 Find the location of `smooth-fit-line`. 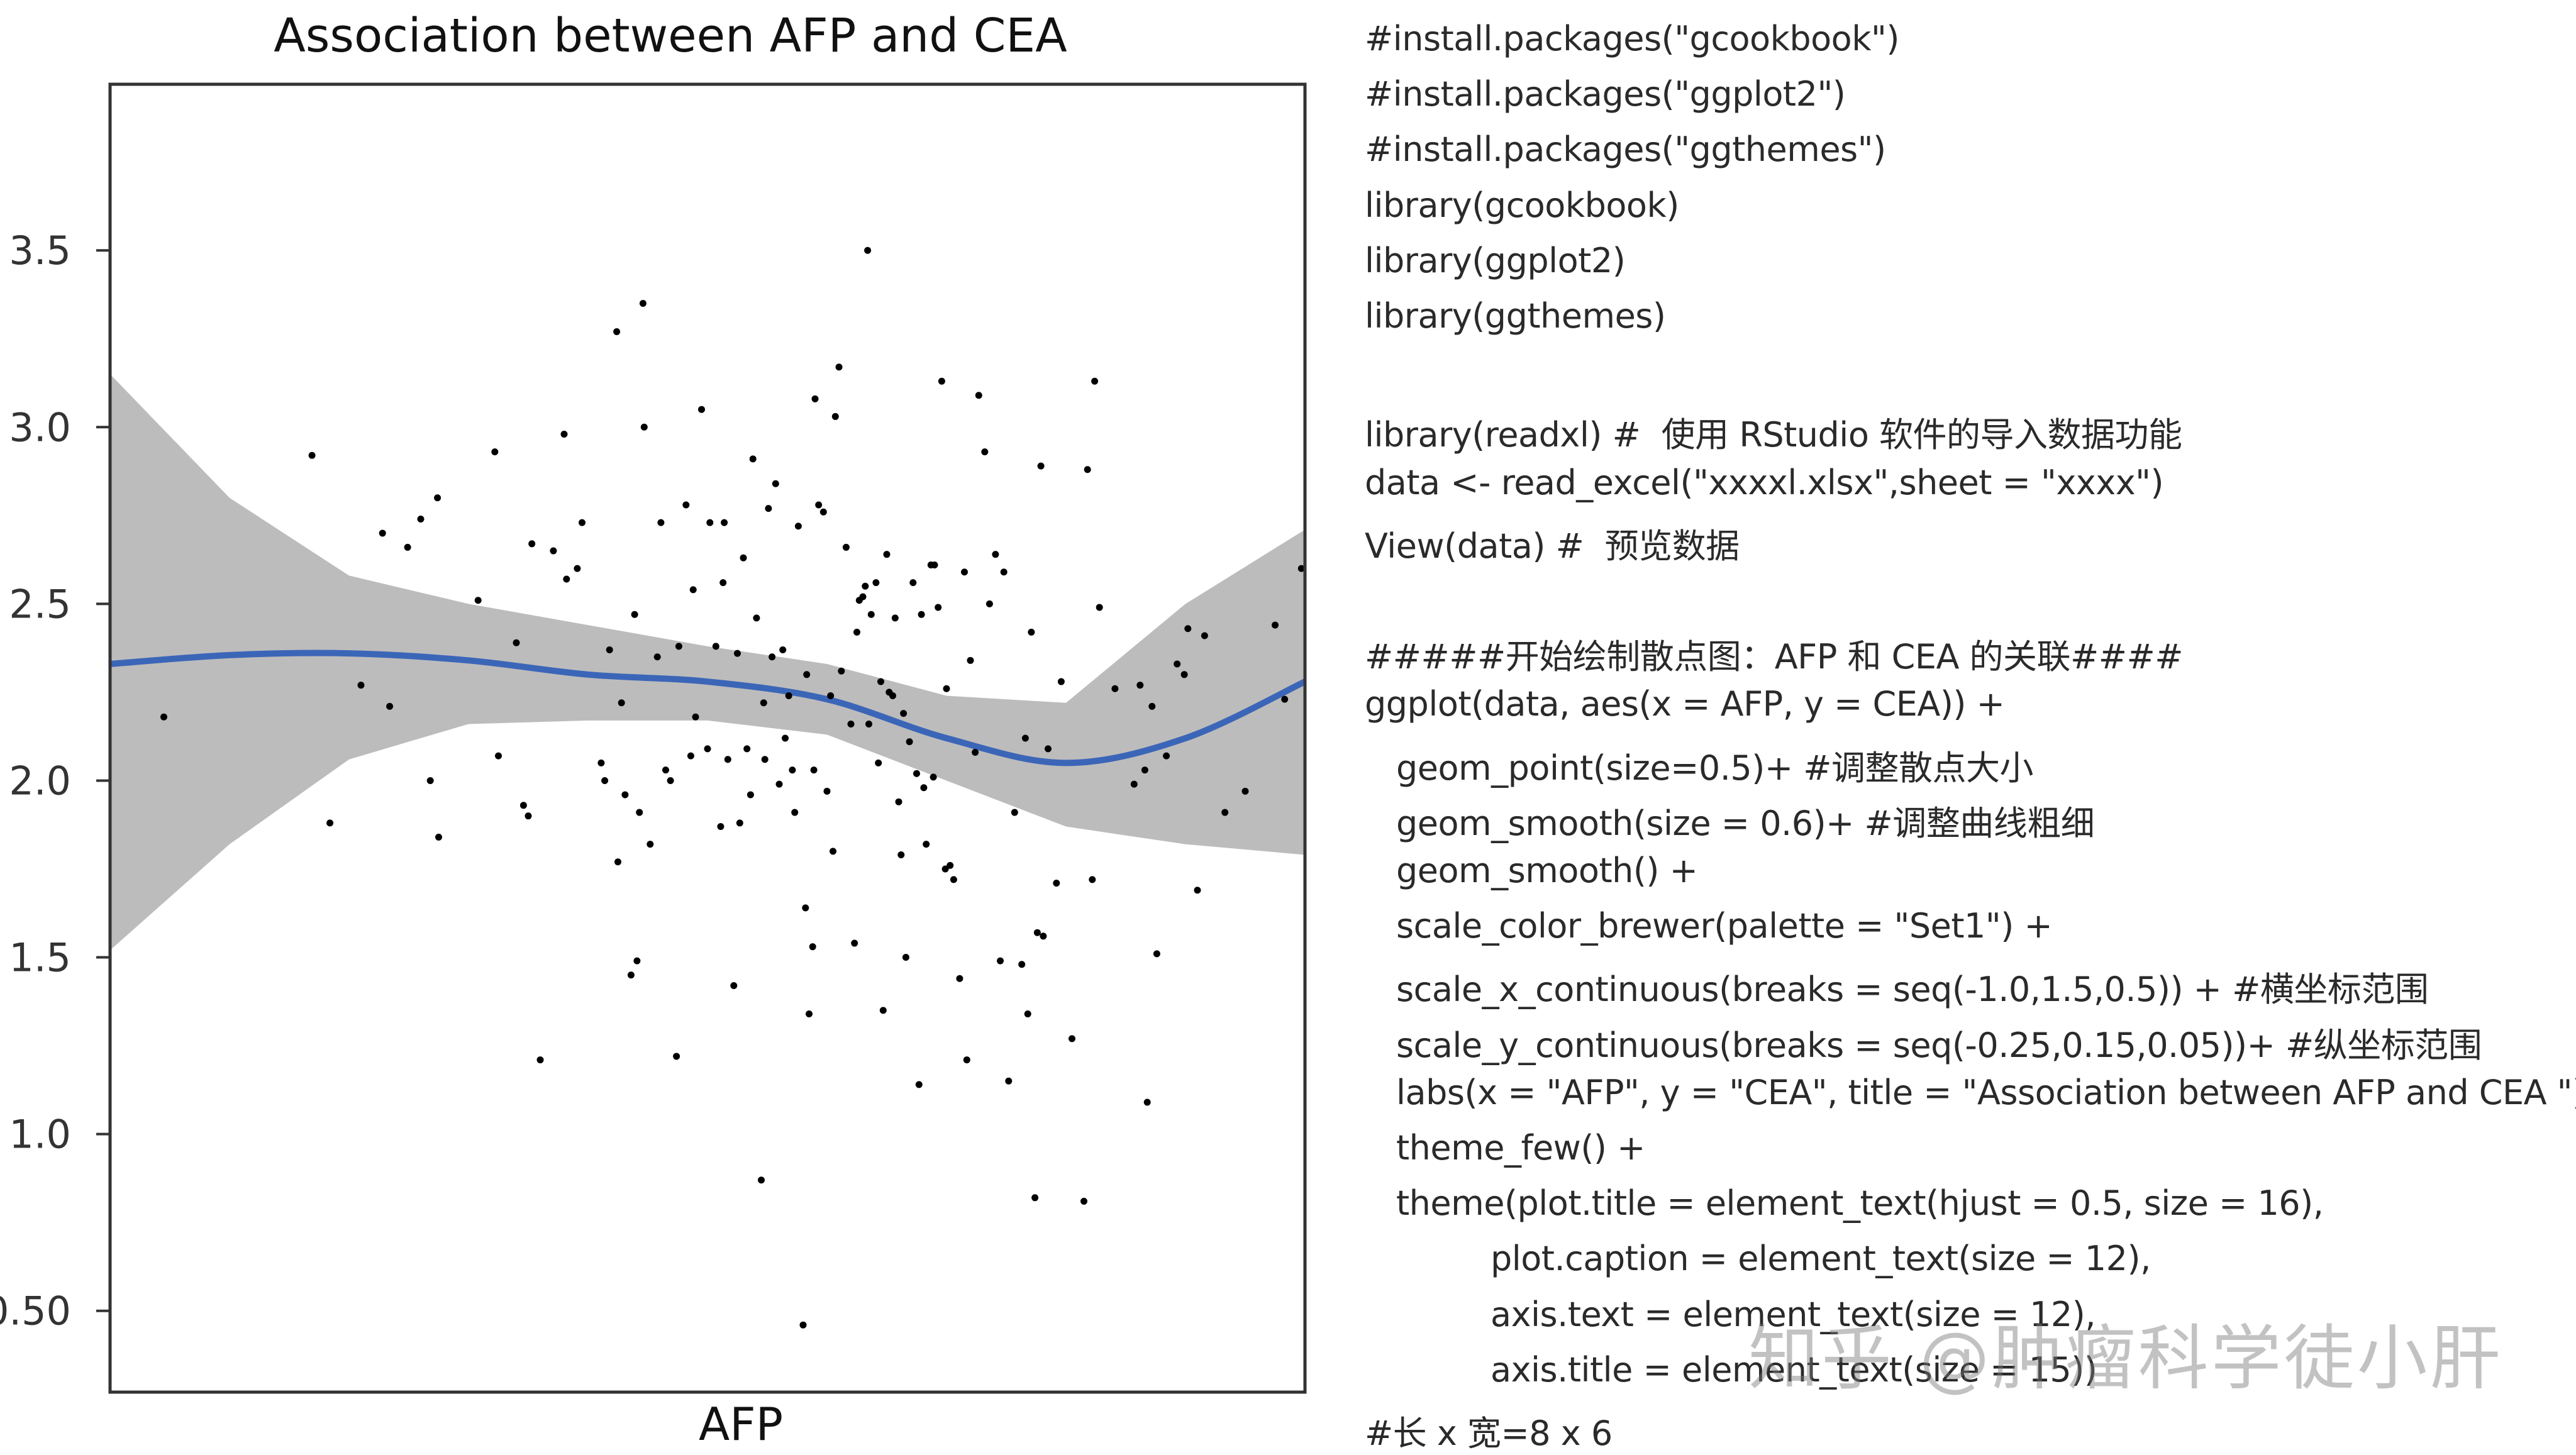

smooth-fit-line is located at coordinates (707, 708).